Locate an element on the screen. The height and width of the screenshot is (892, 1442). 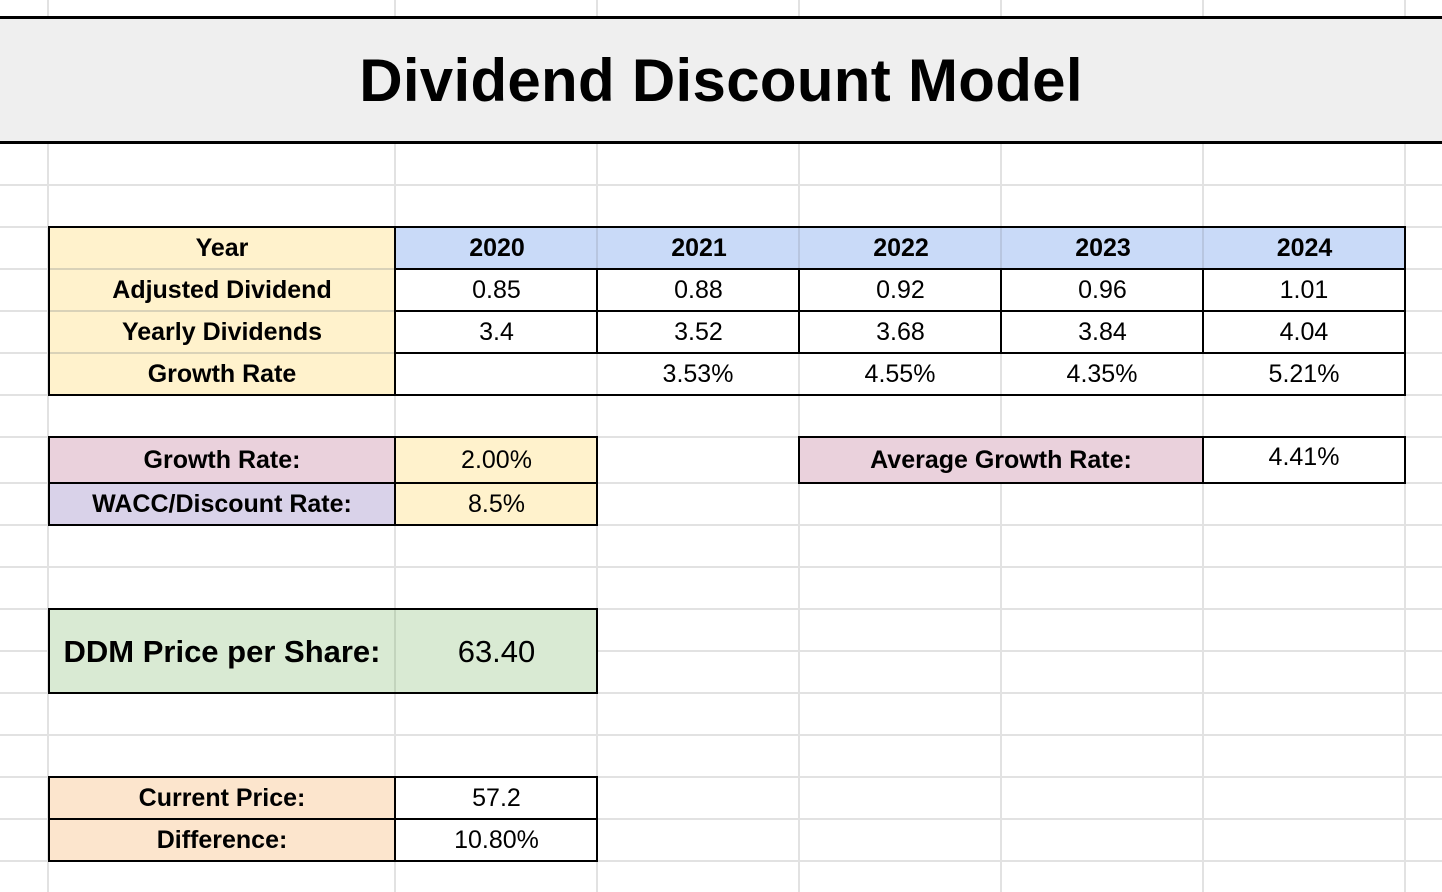
page-title: Dividend Discount Model is located at coordinates (721, 80).